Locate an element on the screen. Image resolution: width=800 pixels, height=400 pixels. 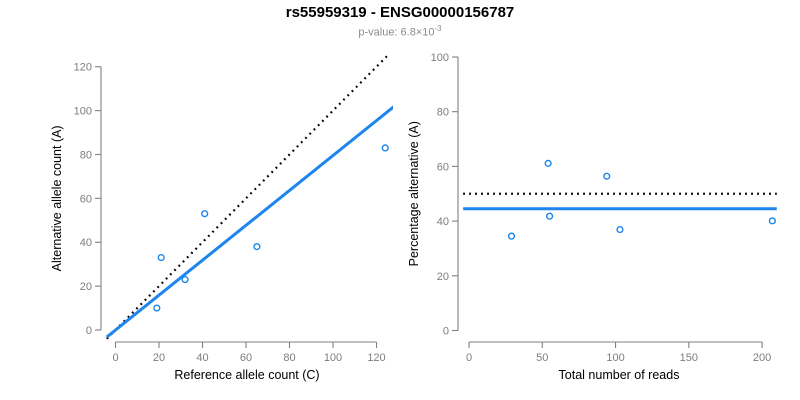
y-axis-title: Percentage alternative (A) is located at coordinates (414, 193).